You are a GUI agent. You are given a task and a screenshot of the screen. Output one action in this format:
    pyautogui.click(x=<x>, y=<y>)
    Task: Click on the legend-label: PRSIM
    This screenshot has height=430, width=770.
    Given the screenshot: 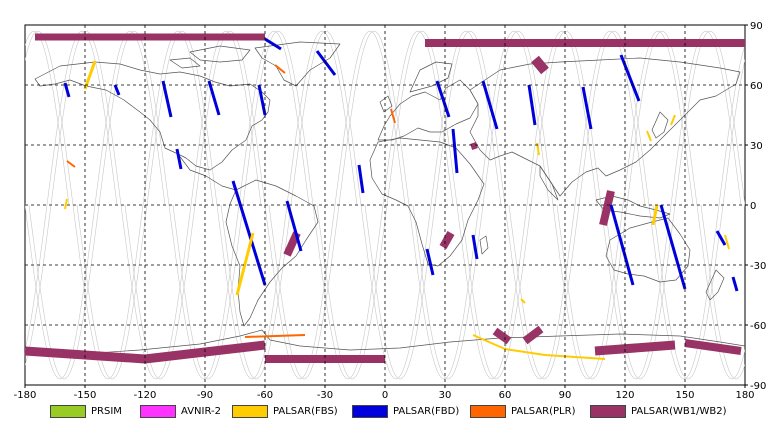 What is the action you would take?
    pyautogui.click(x=106, y=411)
    